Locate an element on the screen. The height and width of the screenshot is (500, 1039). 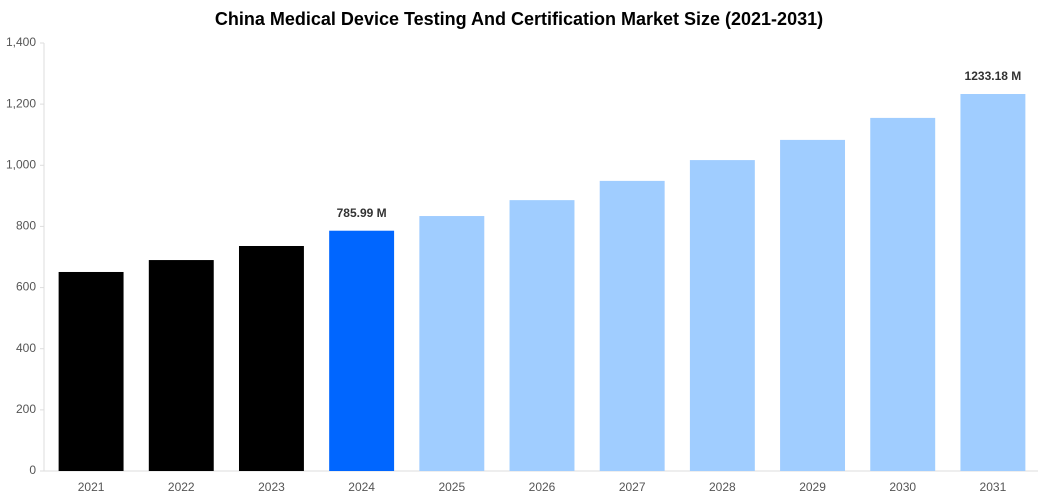
x-tick-label: 2031 is located at coordinates (993, 487).